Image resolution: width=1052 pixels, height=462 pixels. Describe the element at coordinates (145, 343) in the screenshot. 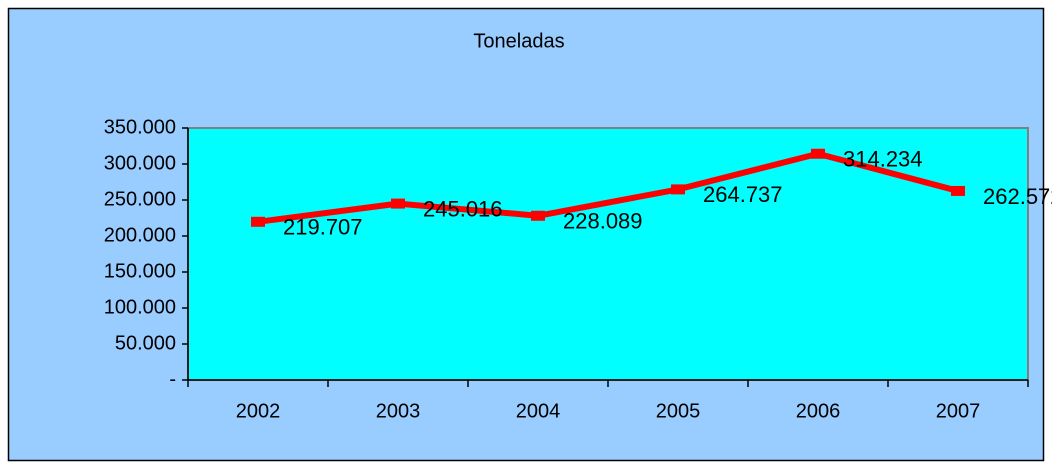

I see `y-tick-label: 50.000` at that location.